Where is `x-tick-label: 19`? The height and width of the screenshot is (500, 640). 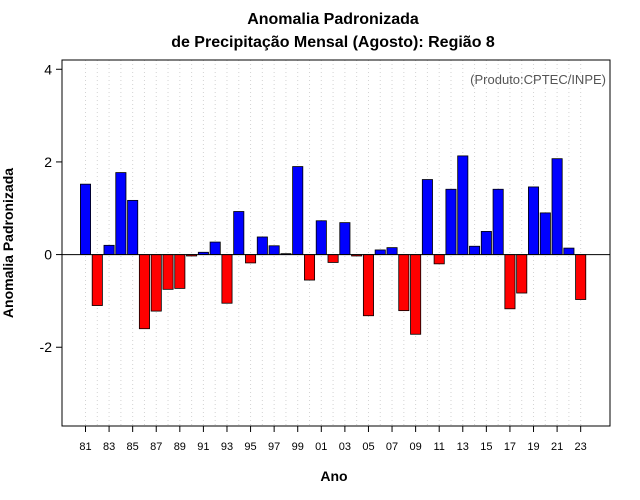
x-tick-label: 19 is located at coordinates (533, 447).